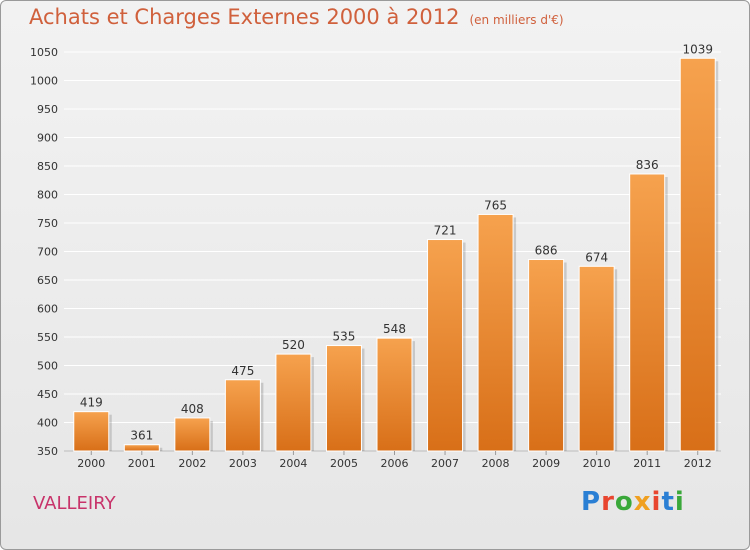  I want to click on logo-letter: P, so click(591, 502).